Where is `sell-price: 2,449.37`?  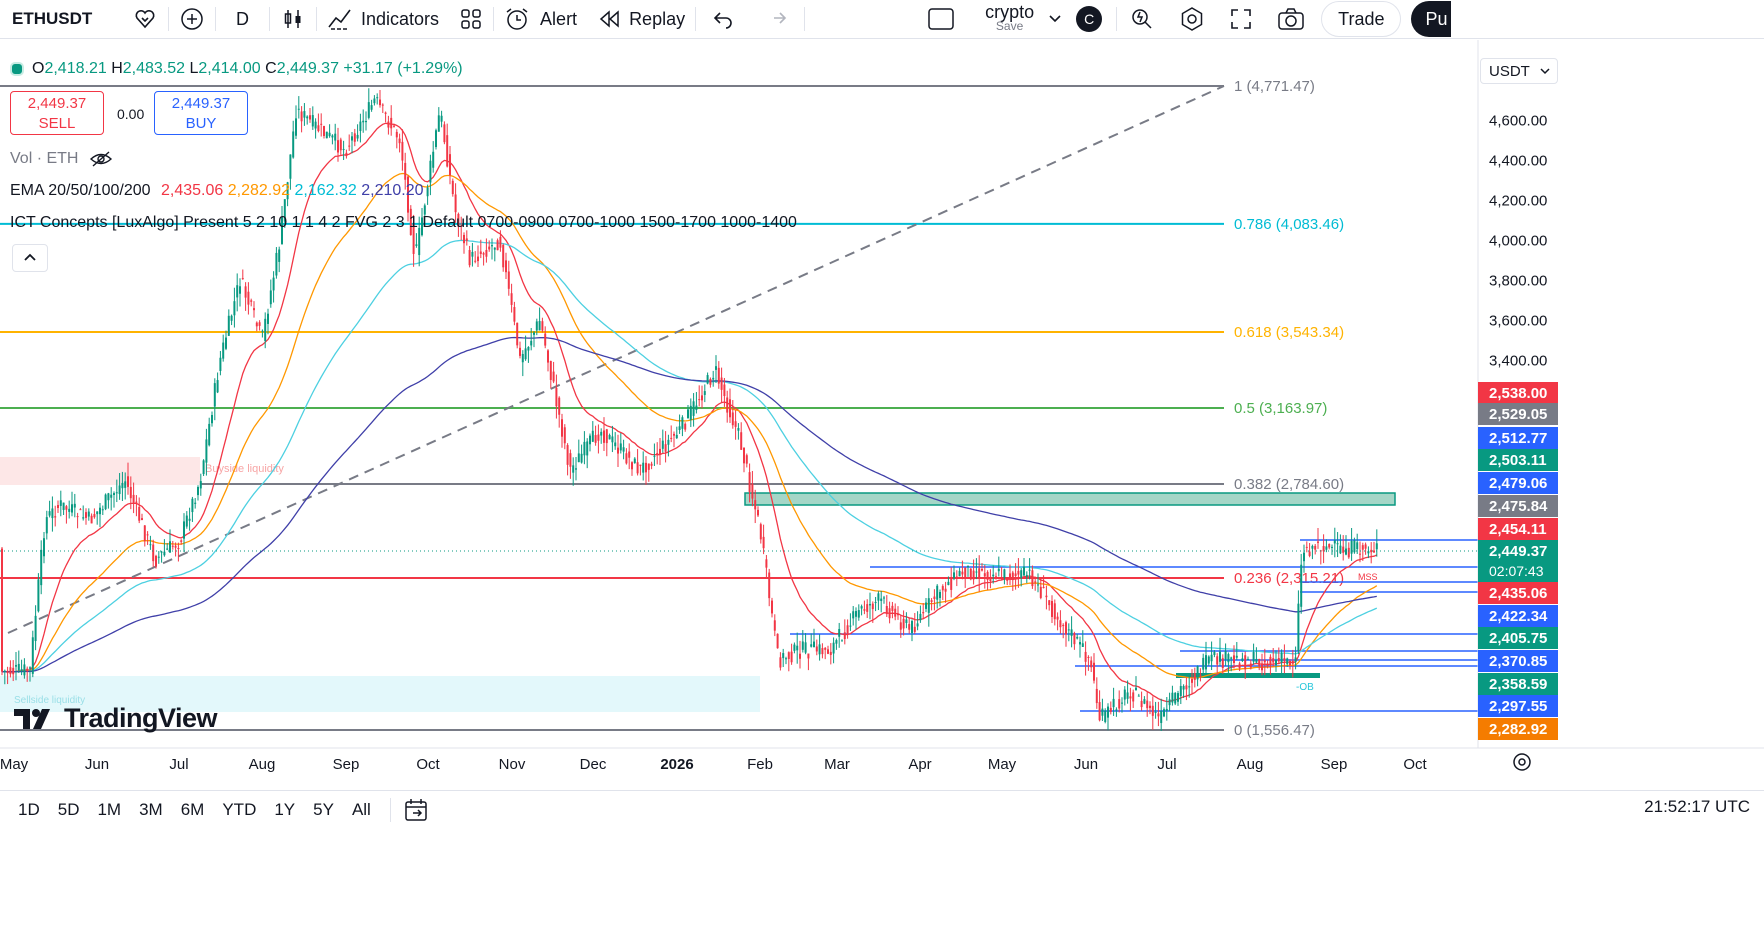 sell-price: 2,449.37 is located at coordinates (57, 103).